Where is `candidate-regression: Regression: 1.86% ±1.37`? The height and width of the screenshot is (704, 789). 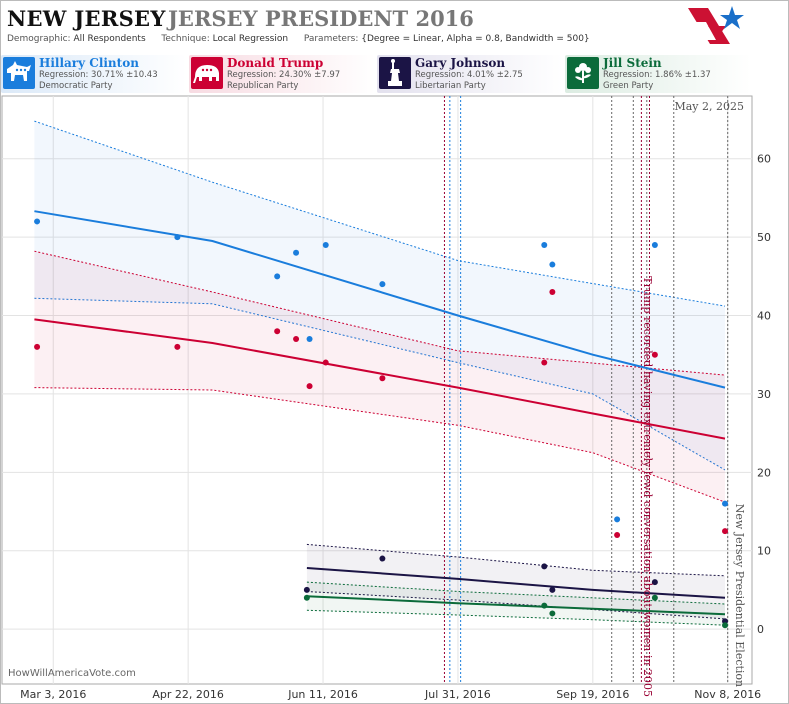 candidate-regression: Regression: 1.86% ±1.37 is located at coordinates (657, 75).